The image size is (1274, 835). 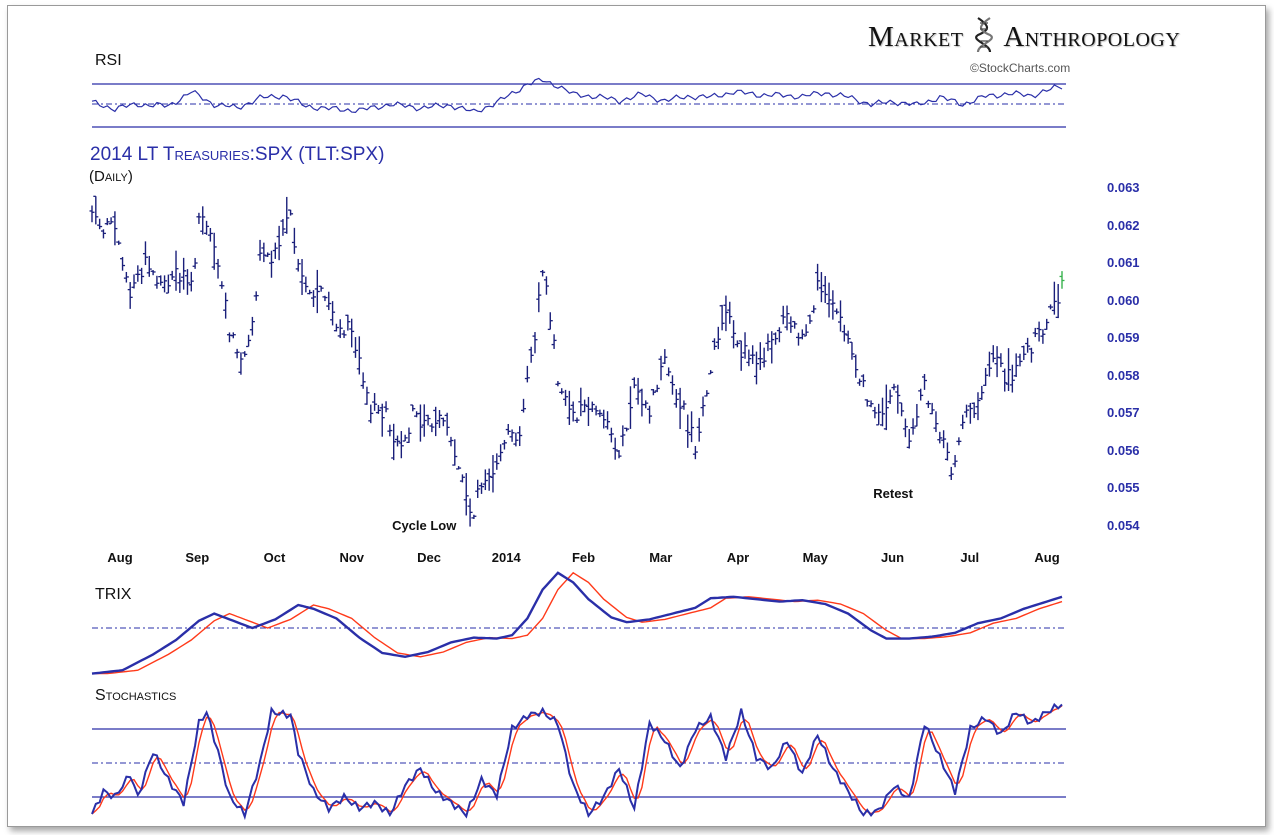 What do you see at coordinates (892, 557) in the screenshot?
I see `x-tick-label: Jun` at bounding box center [892, 557].